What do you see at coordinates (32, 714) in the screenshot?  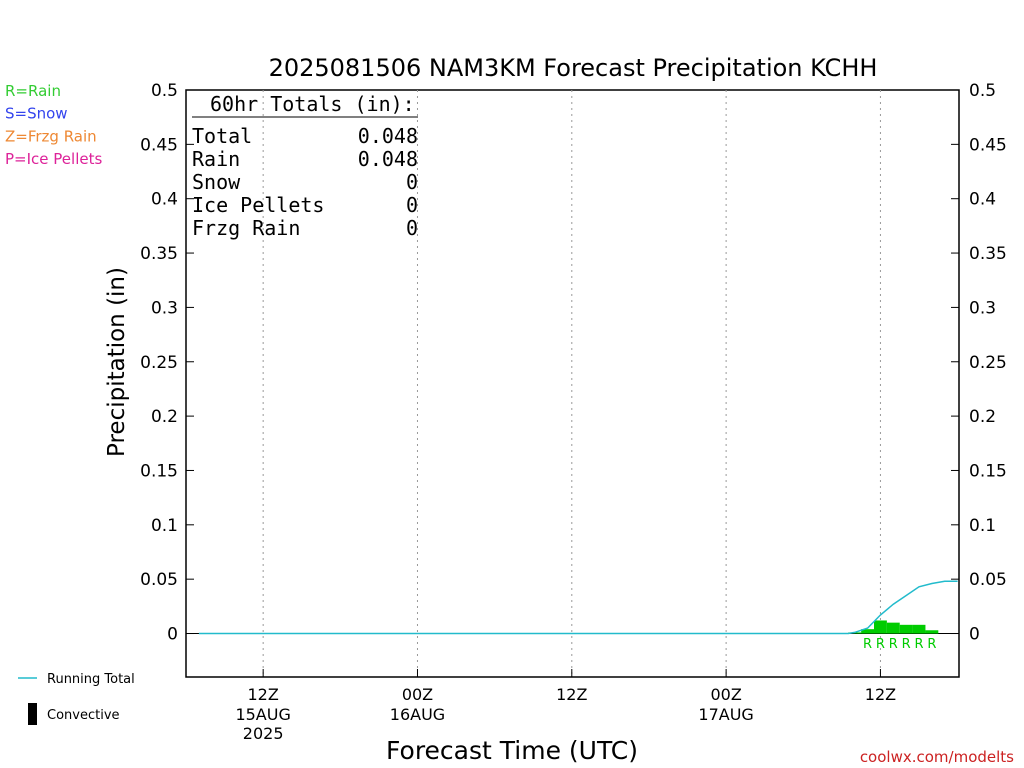 I see `legend-swatch-convective` at bounding box center [32, 714].